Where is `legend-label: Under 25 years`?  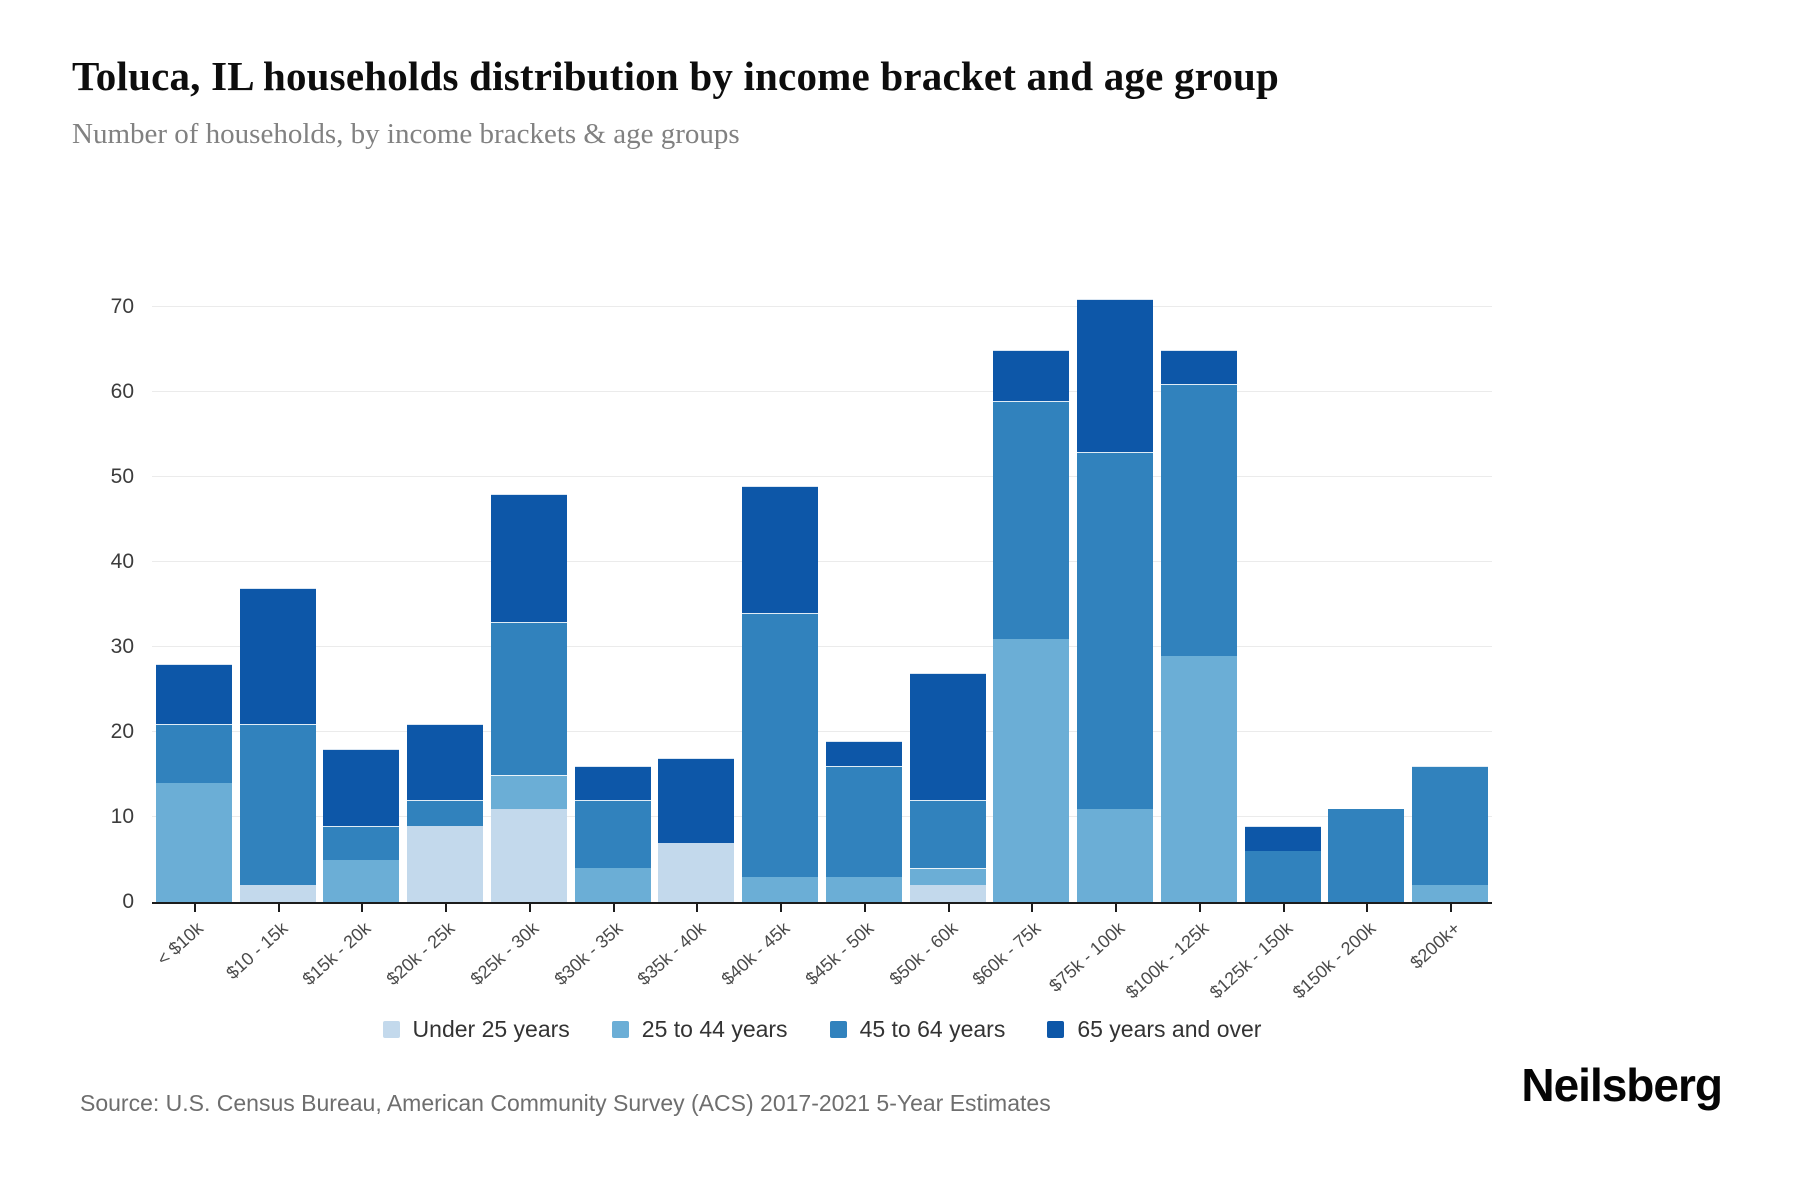
legend-label: Under 25 years is located at coordinates (491, 1029).